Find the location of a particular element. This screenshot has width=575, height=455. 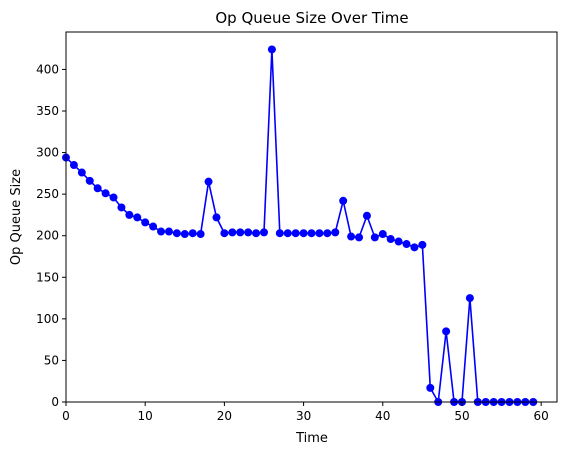

y-axis-label: Op Queue Size is located at coordinates (16, 217).